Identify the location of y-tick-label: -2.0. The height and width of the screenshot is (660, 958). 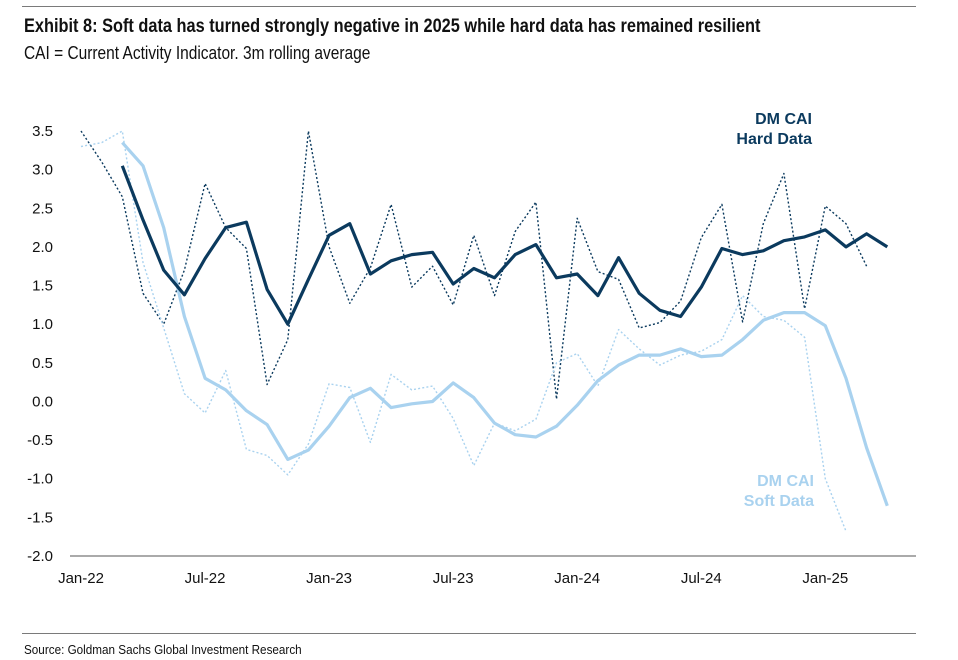
(40, 556).